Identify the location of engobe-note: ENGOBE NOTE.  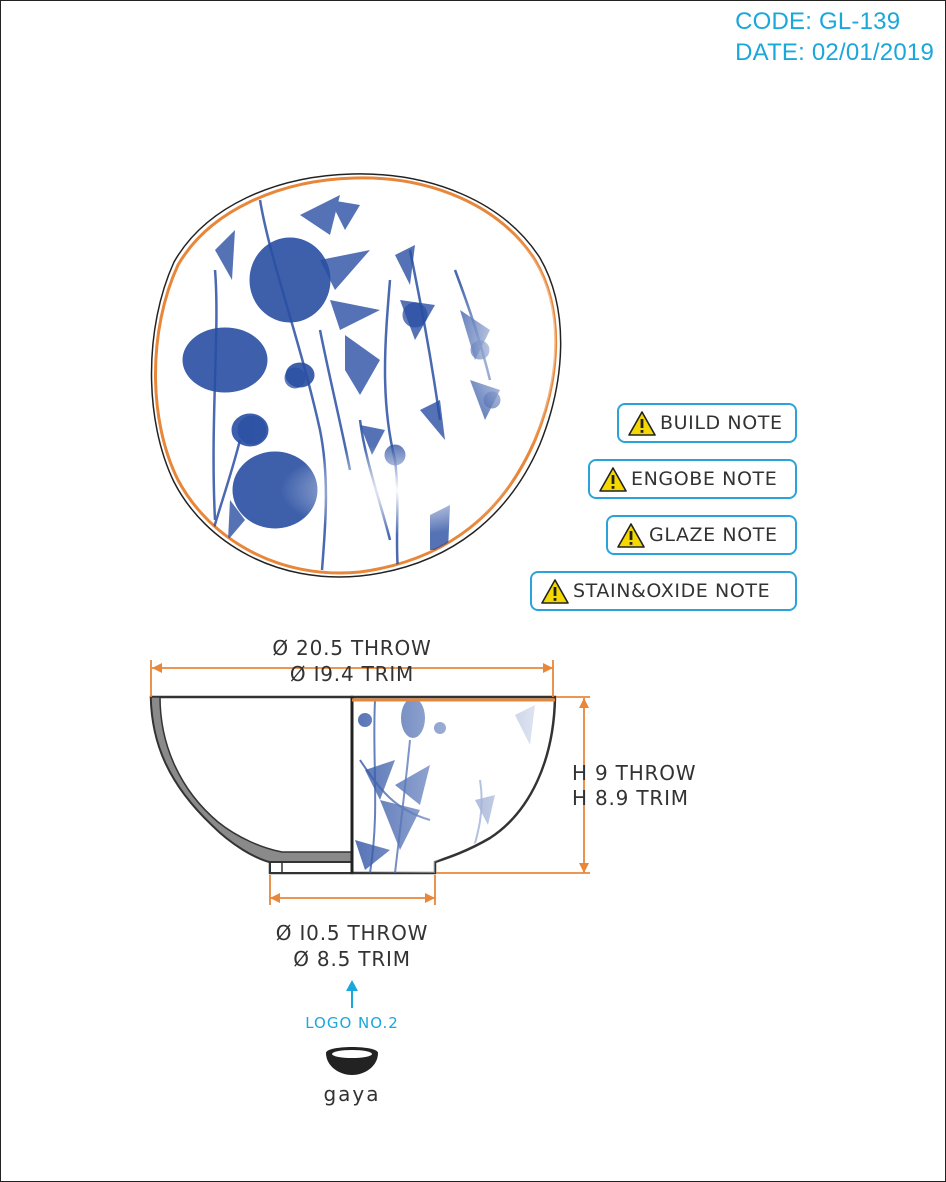
(692, 479).